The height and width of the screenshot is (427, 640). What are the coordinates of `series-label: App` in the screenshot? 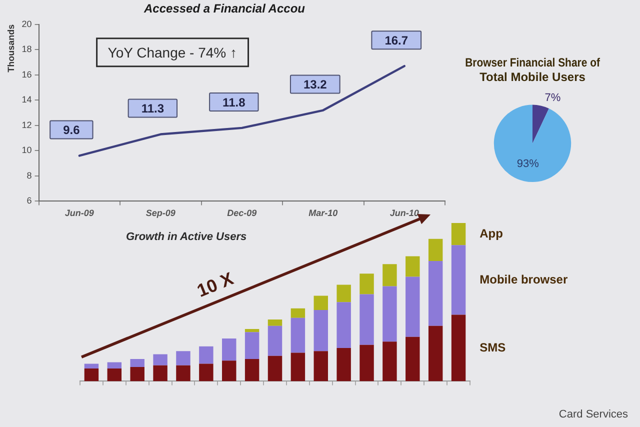 It's located at (491, 233).